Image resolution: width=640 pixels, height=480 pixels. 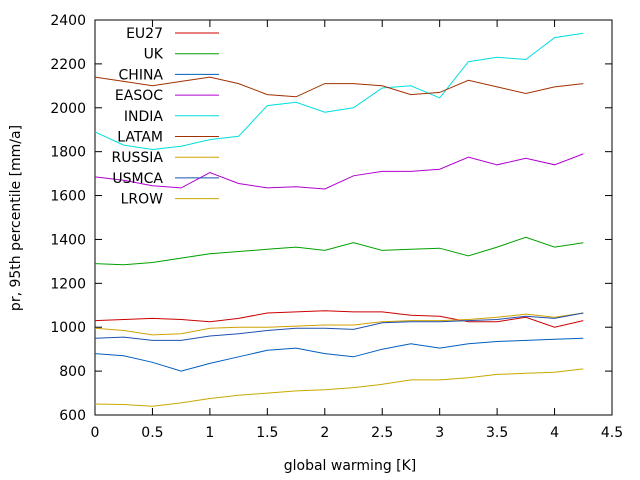 What do you see at coordinates (209, 433) in the screenshot?
I see `x-tick-label: 1` at bounding box center [209, 433].